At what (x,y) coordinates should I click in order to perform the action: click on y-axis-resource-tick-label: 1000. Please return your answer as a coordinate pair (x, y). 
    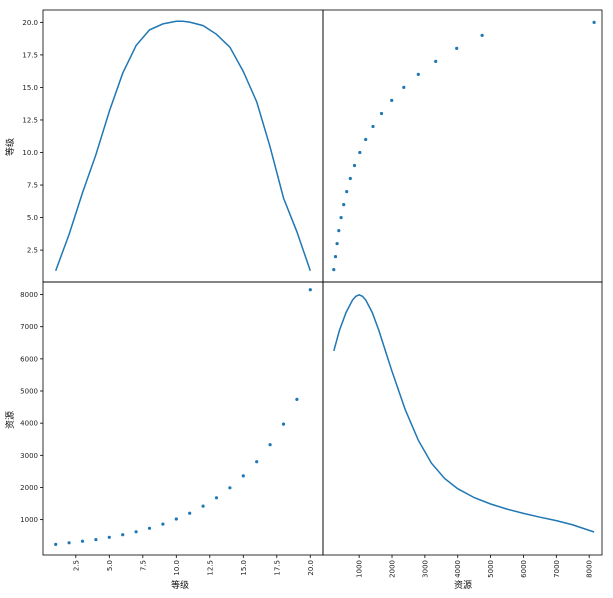
    Looking at the image, I should click on (29, 520).